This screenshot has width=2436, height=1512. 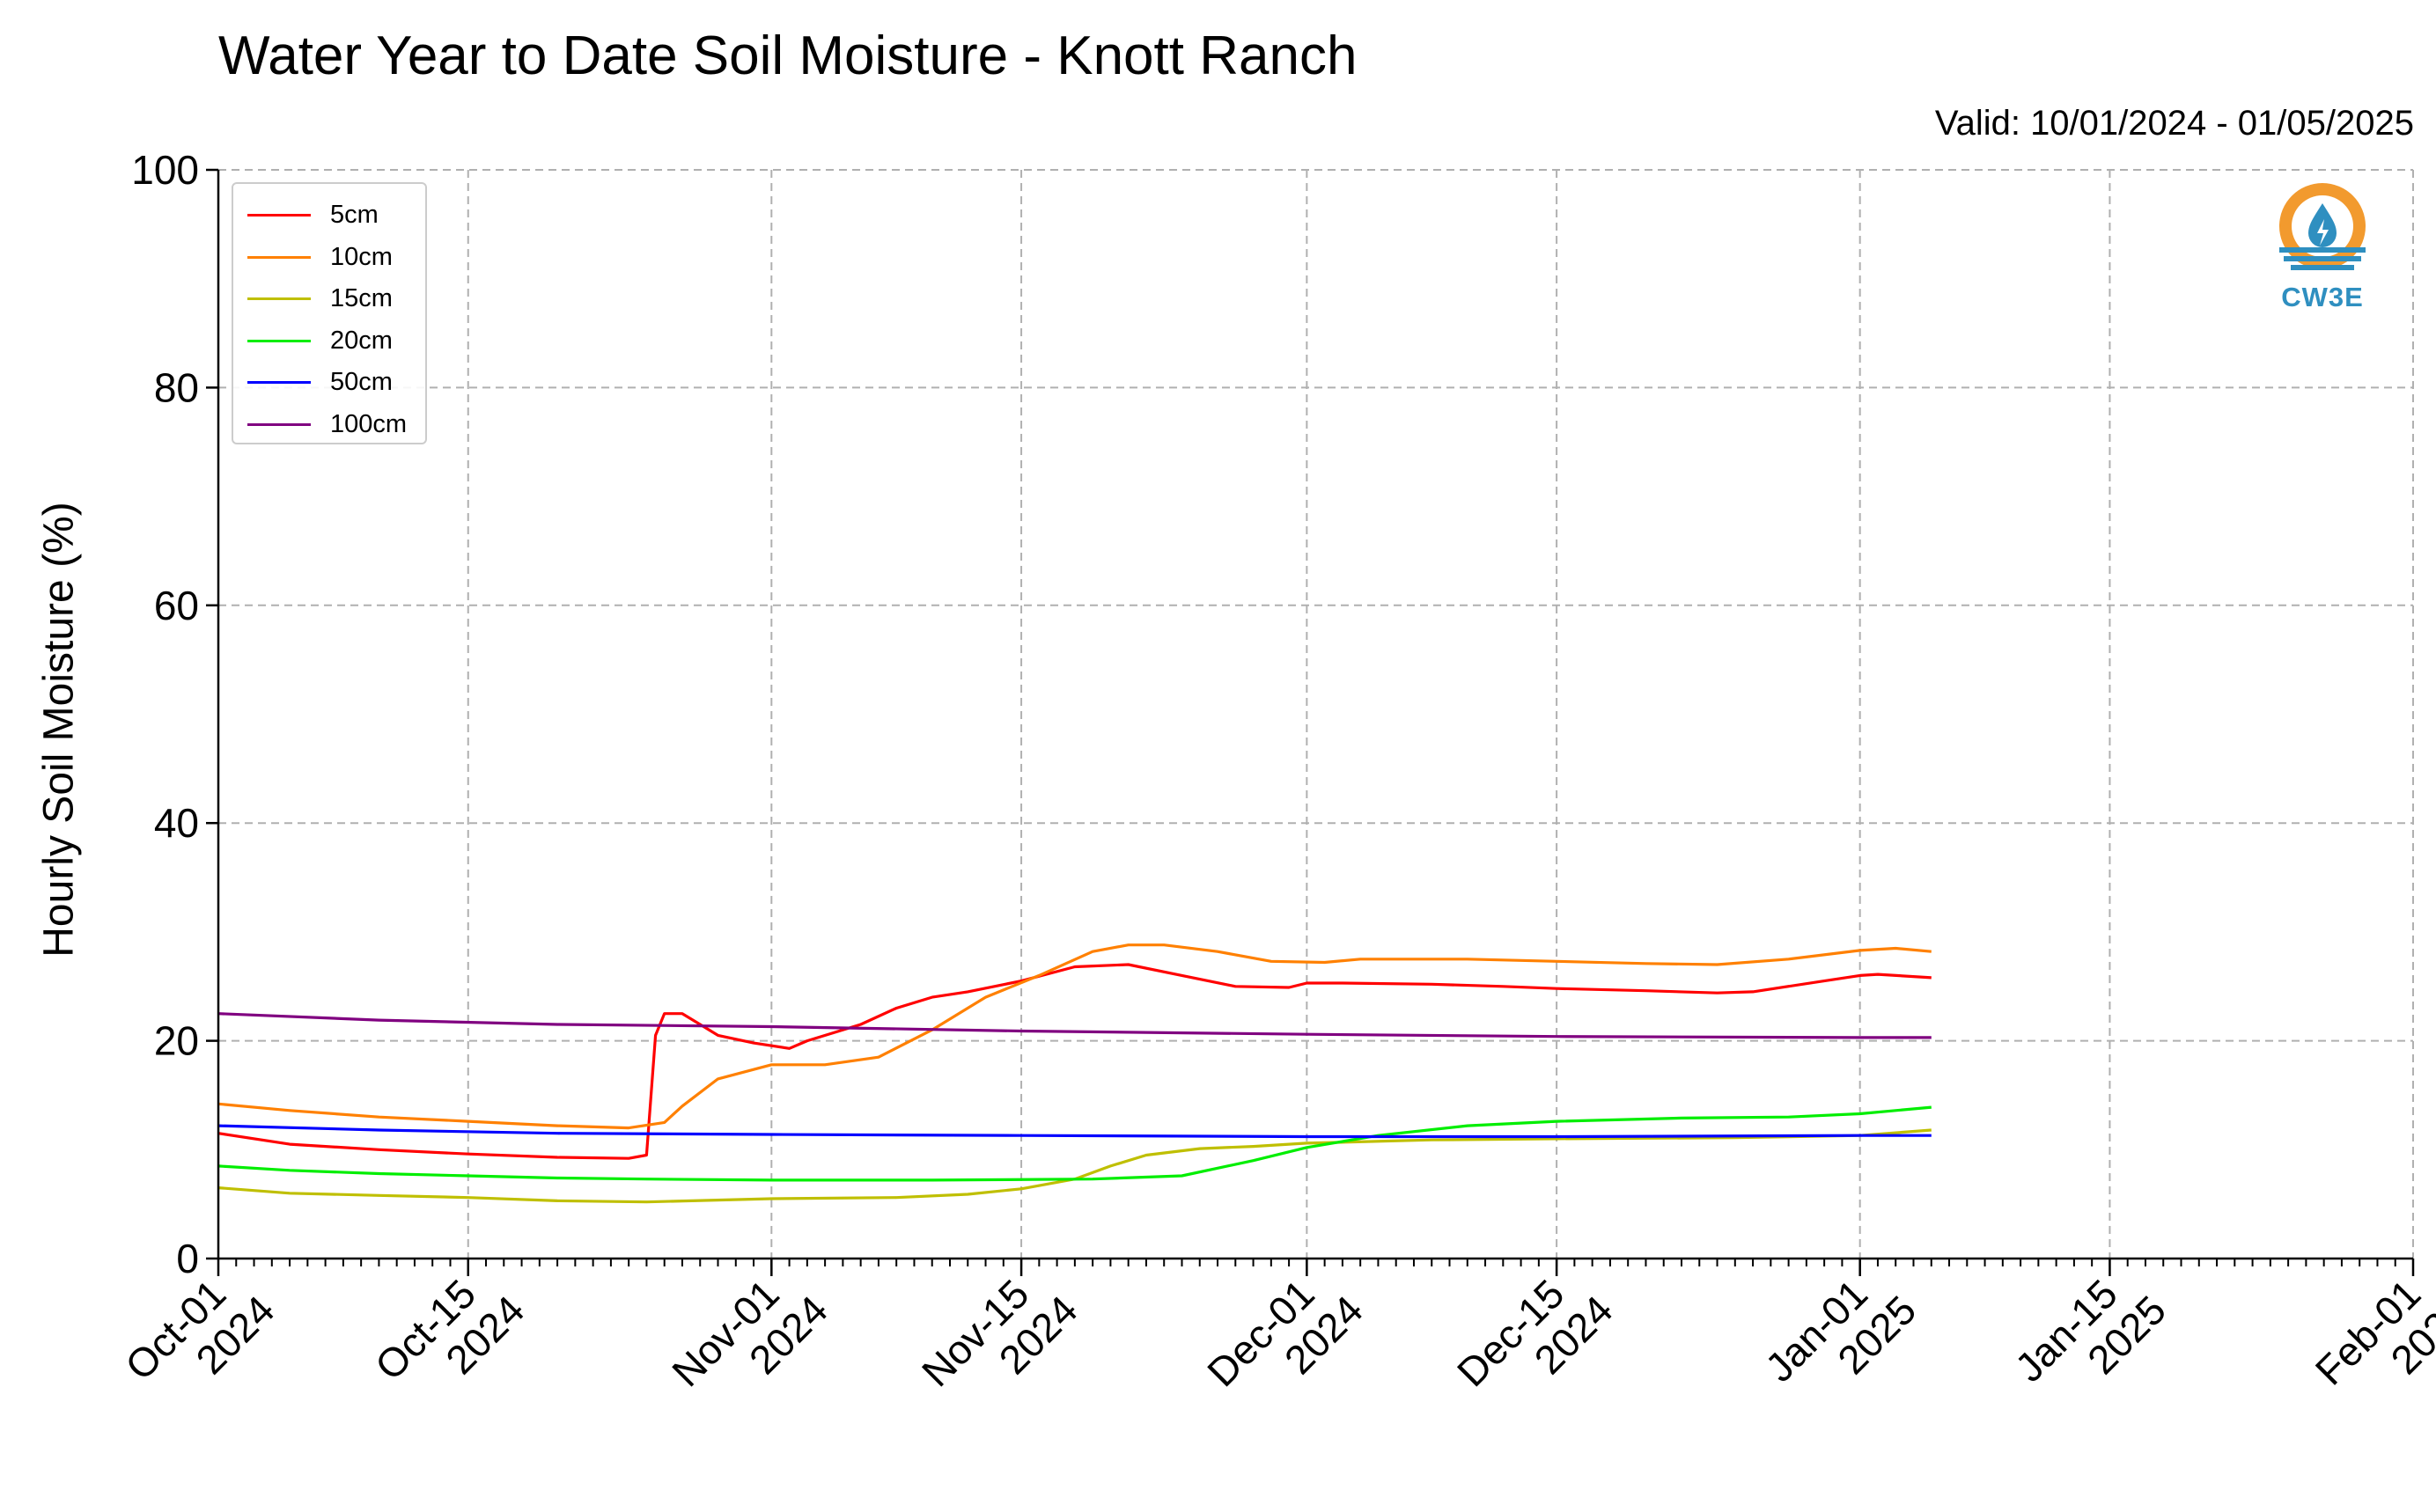 What do you see at coordinates (329, 258) in the screenshot?
I see `legend-item-10cm: 10cm` at bounding box center [329, 258].